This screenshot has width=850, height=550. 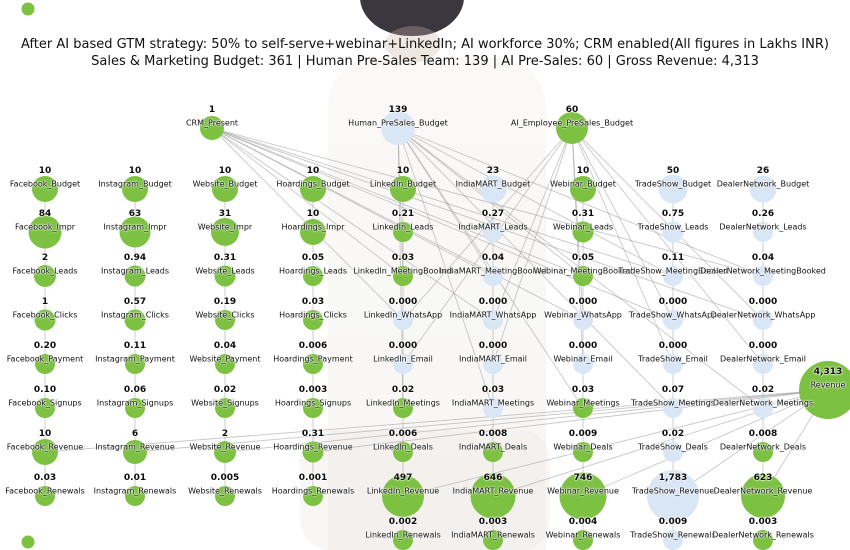 What do you see at coordinates (493, 271) in the screenshot?
I see `node-label-IndiaMART_MeetingBooked: IndiaMART_MeetingBooked` at bounding box center [493, 271].